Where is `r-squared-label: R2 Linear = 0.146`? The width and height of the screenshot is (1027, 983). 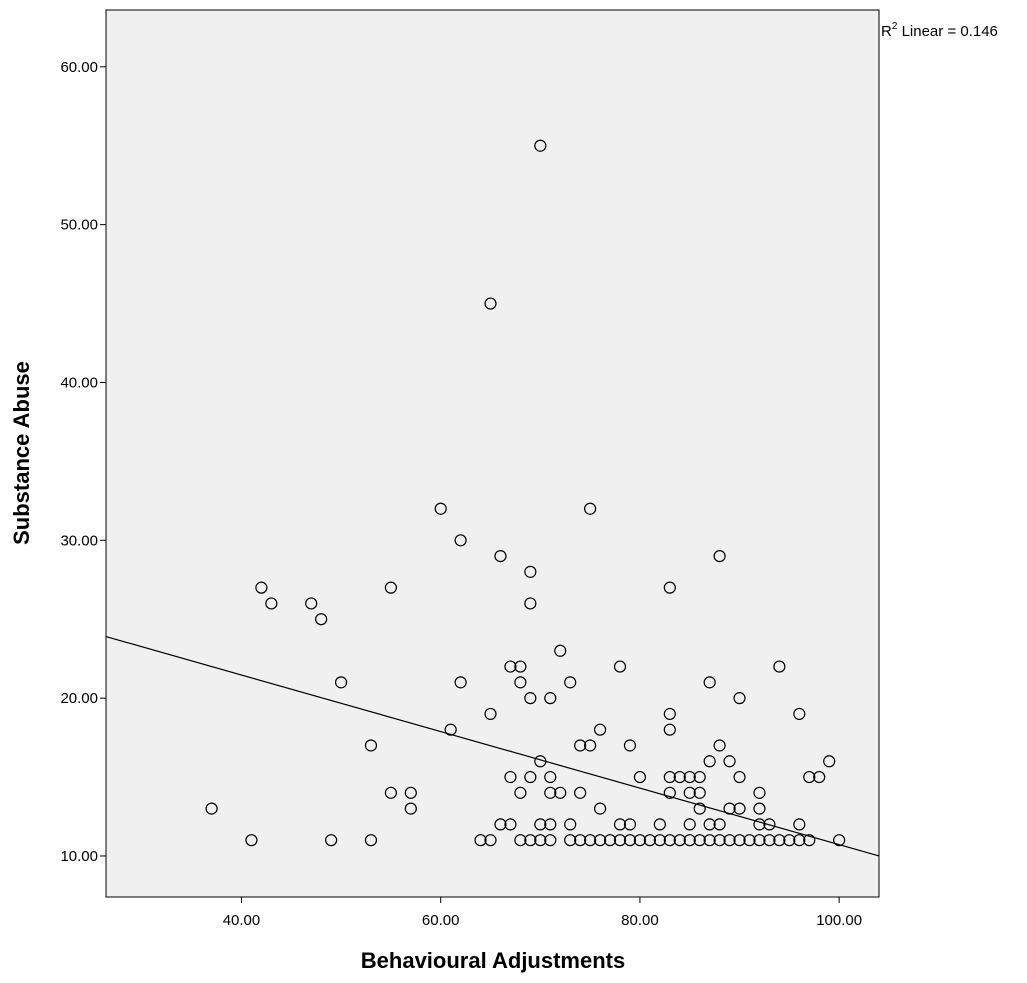 r-squared-label: R2 Linear = 0.146 is located at coordinates (939, 30).